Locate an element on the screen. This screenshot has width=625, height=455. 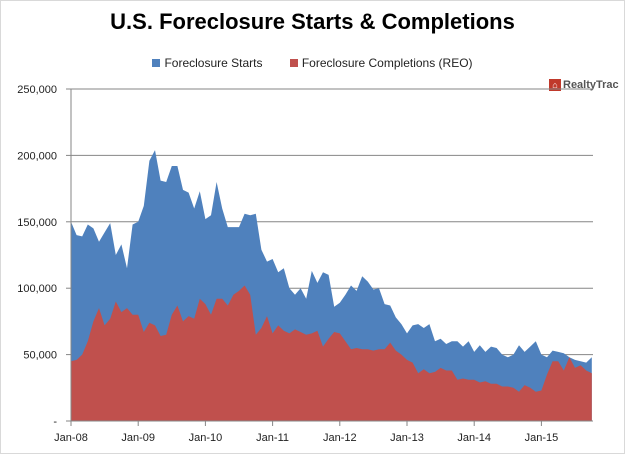
legend-swatch-starts is located at coordinates (156, 63).